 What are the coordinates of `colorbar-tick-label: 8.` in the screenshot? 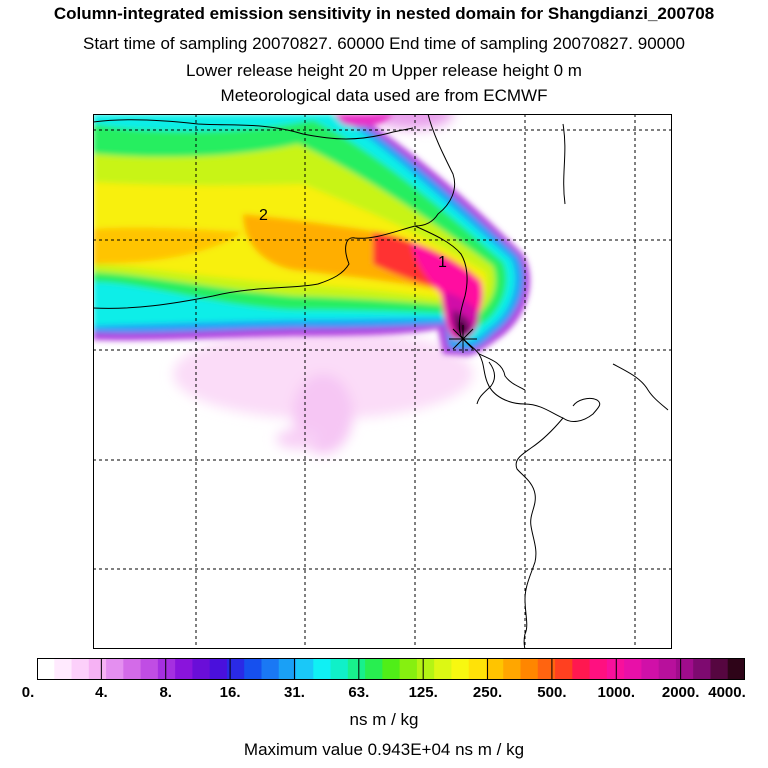 It's located at (165, 692).